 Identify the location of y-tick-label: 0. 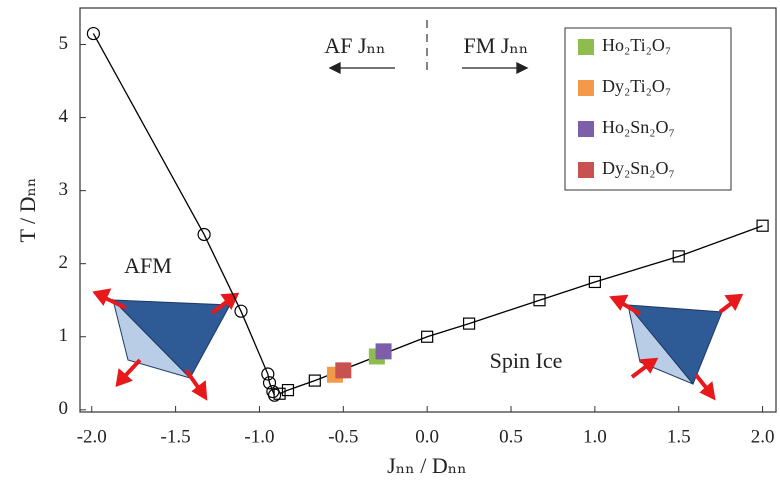
(64, 408).